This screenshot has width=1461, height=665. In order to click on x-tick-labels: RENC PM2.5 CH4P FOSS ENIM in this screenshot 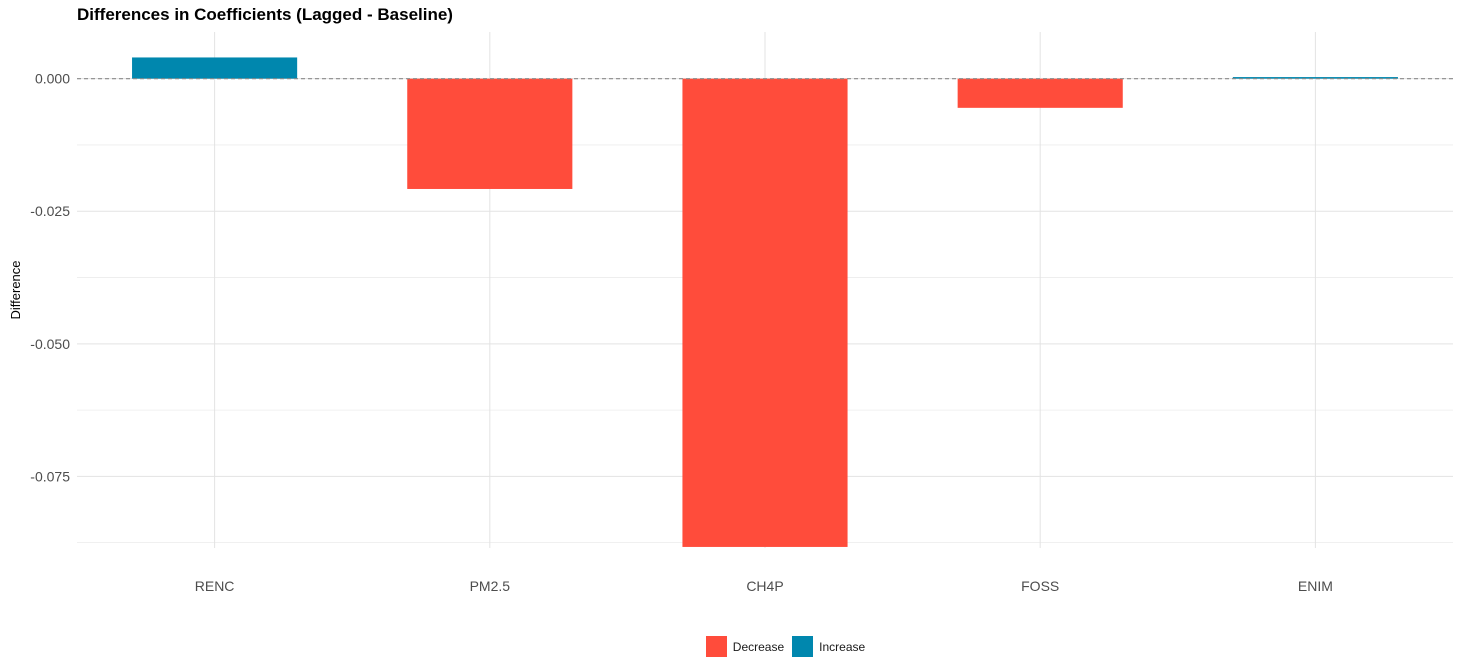, I will do `click(764, 586)`.